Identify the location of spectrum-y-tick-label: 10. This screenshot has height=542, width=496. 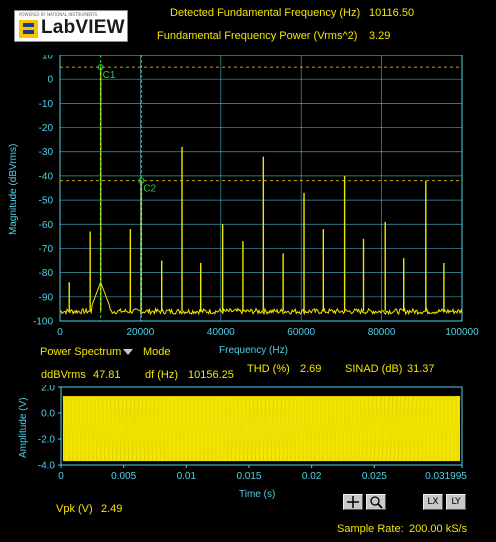
(48, 58).